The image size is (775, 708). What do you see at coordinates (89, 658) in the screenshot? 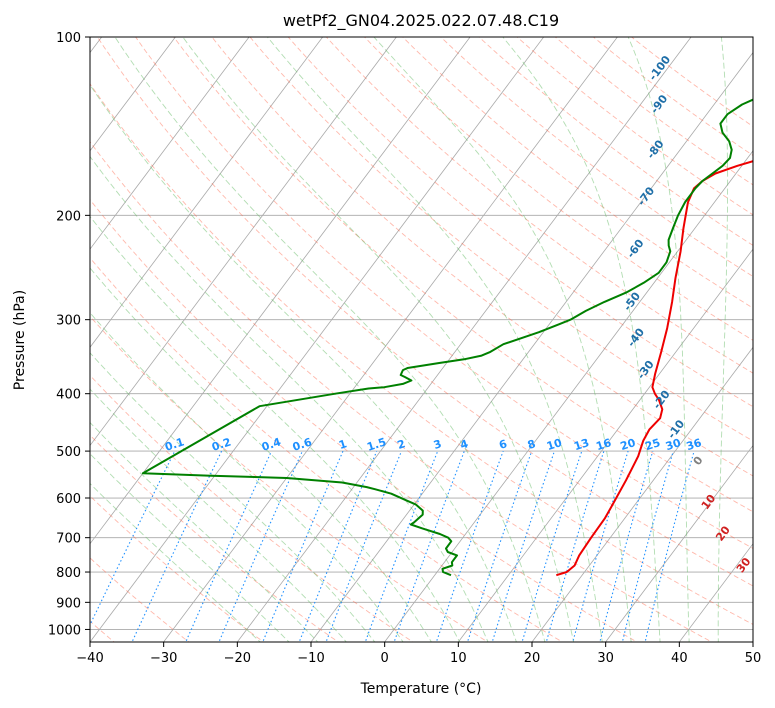
I see `x-tick-label: −40` at bounding box center [89, 658].